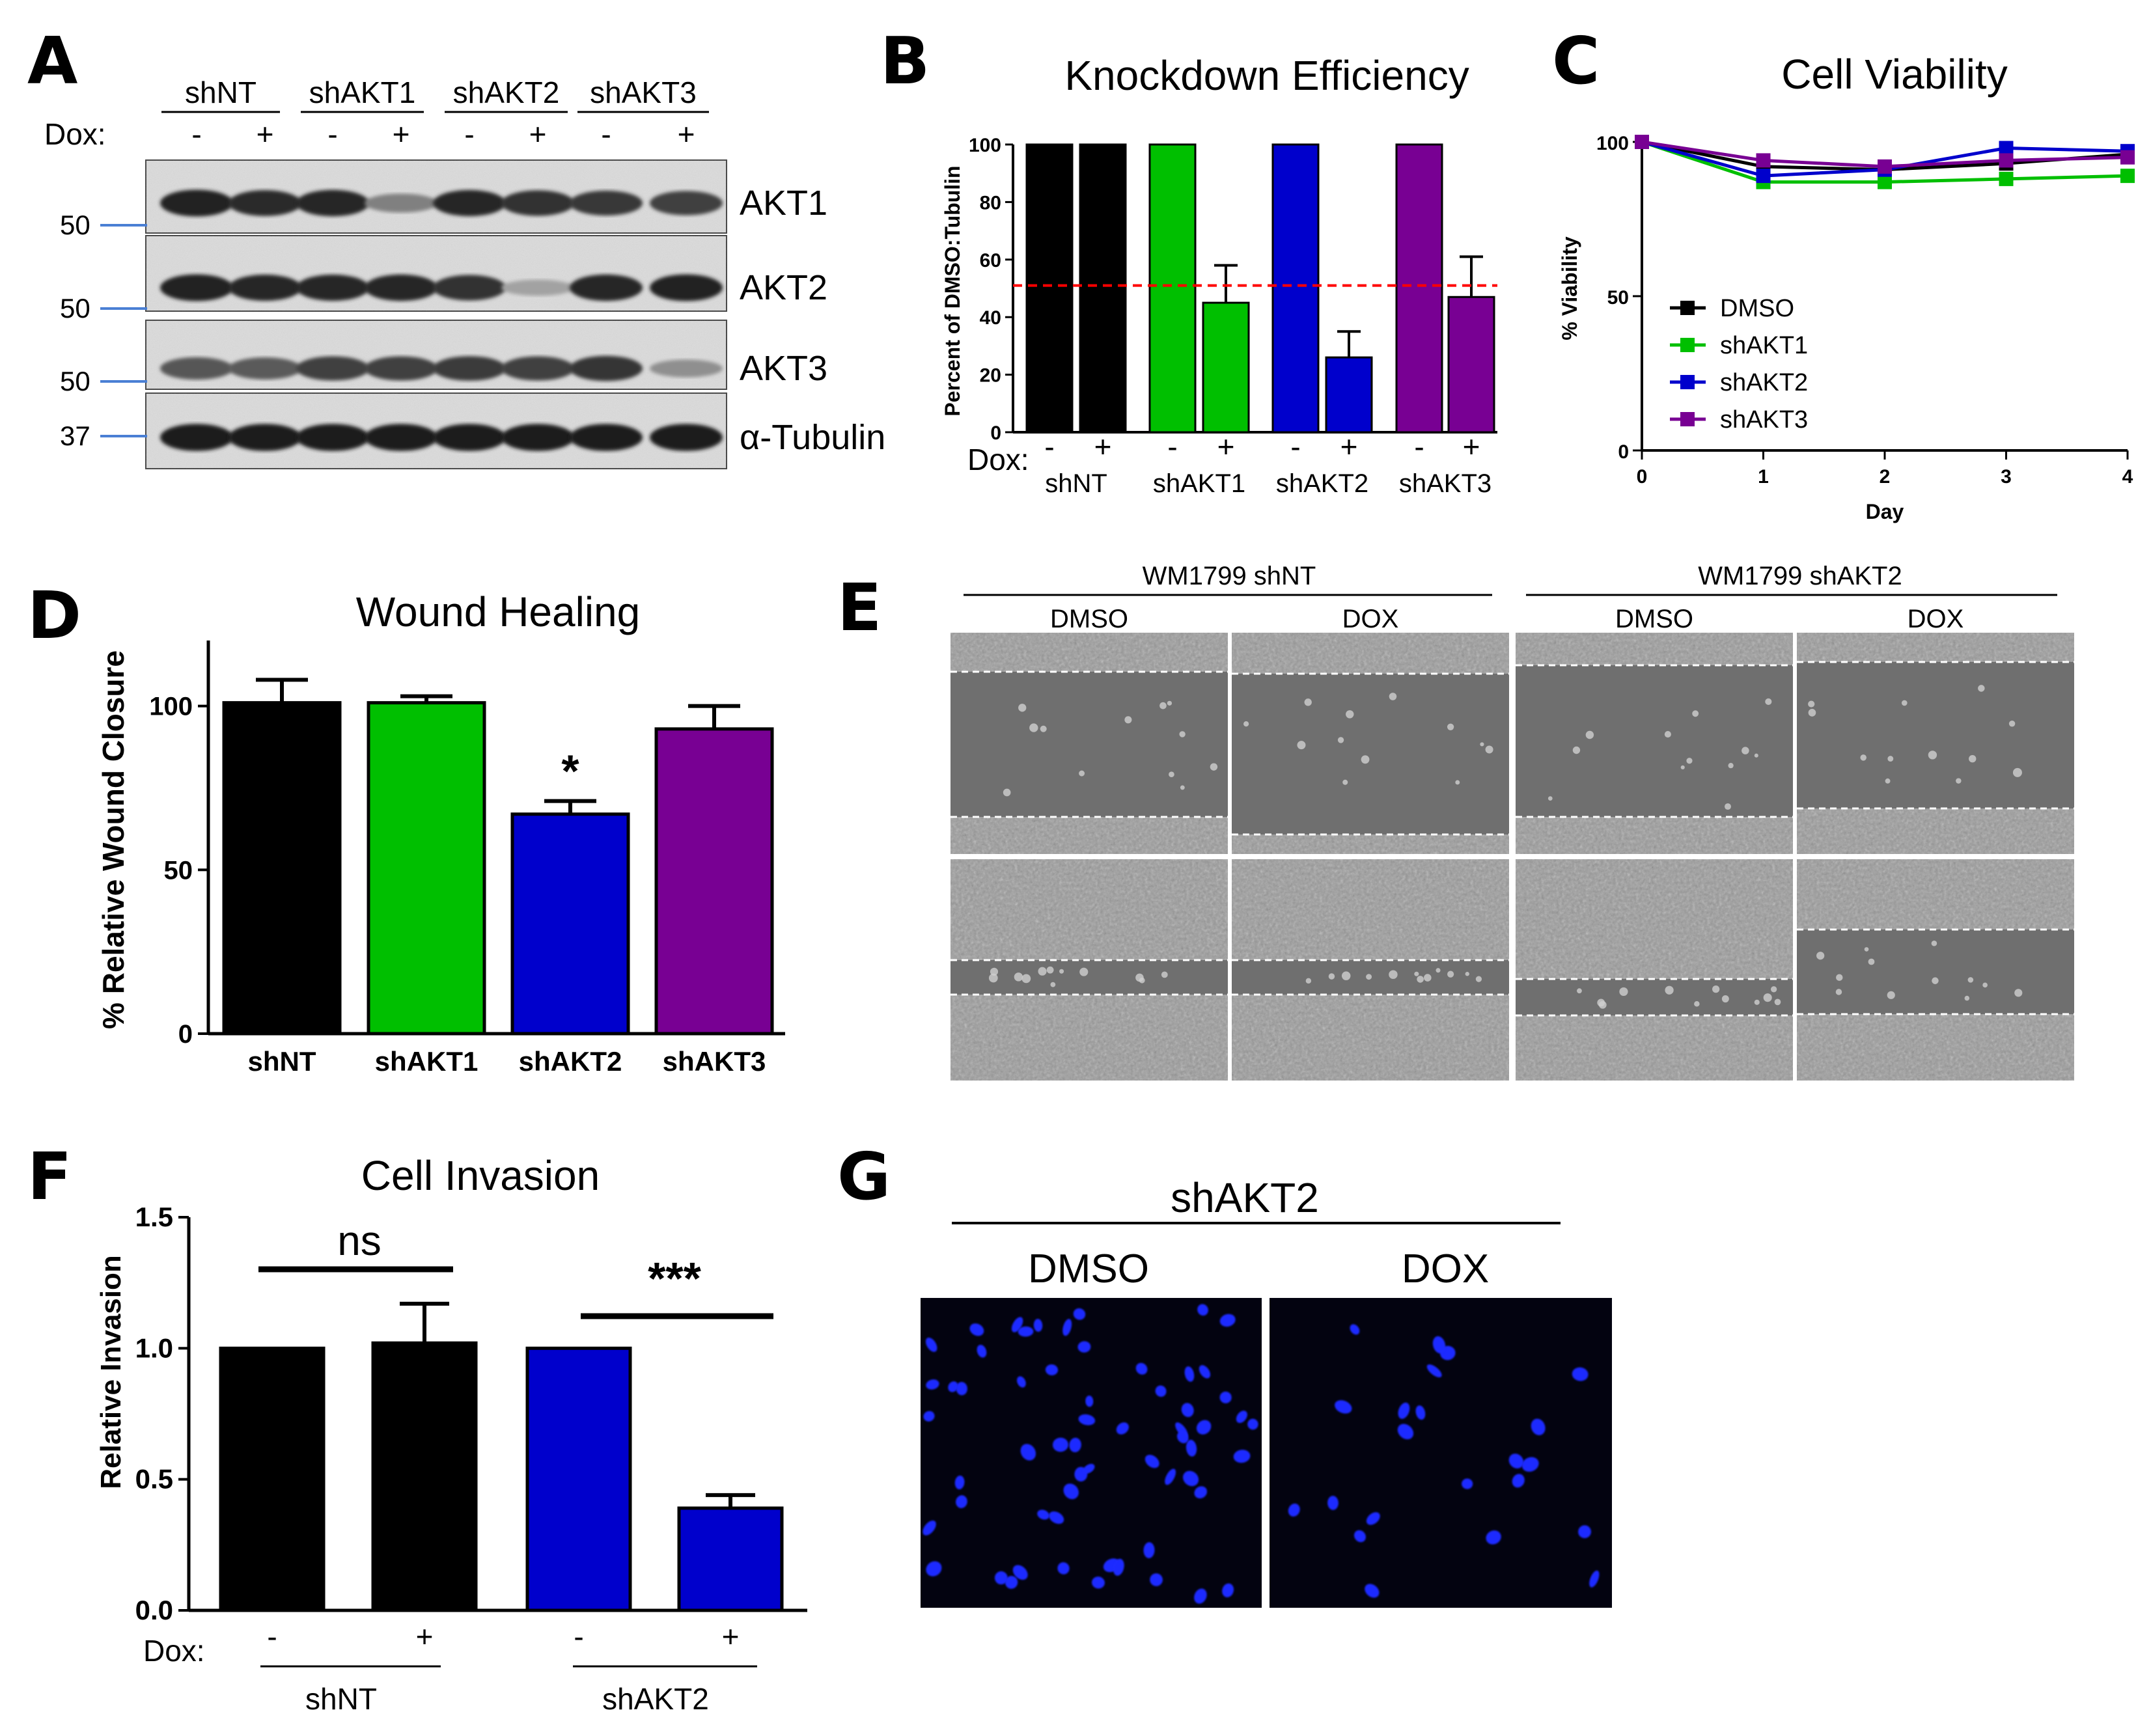  I want to click on chart-c-legend-label: DMSO, so click(1757, 308).